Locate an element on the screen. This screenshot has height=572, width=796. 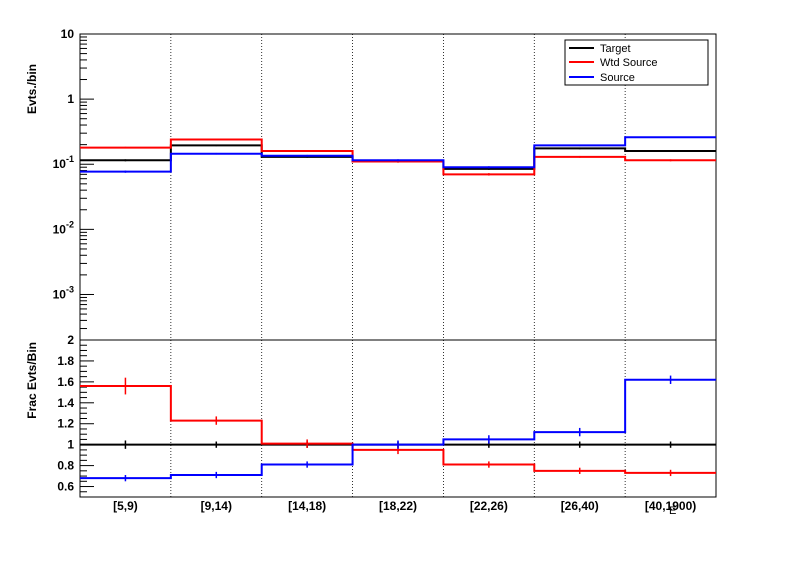
top-series-line-source is located at coordinates (398, 154).